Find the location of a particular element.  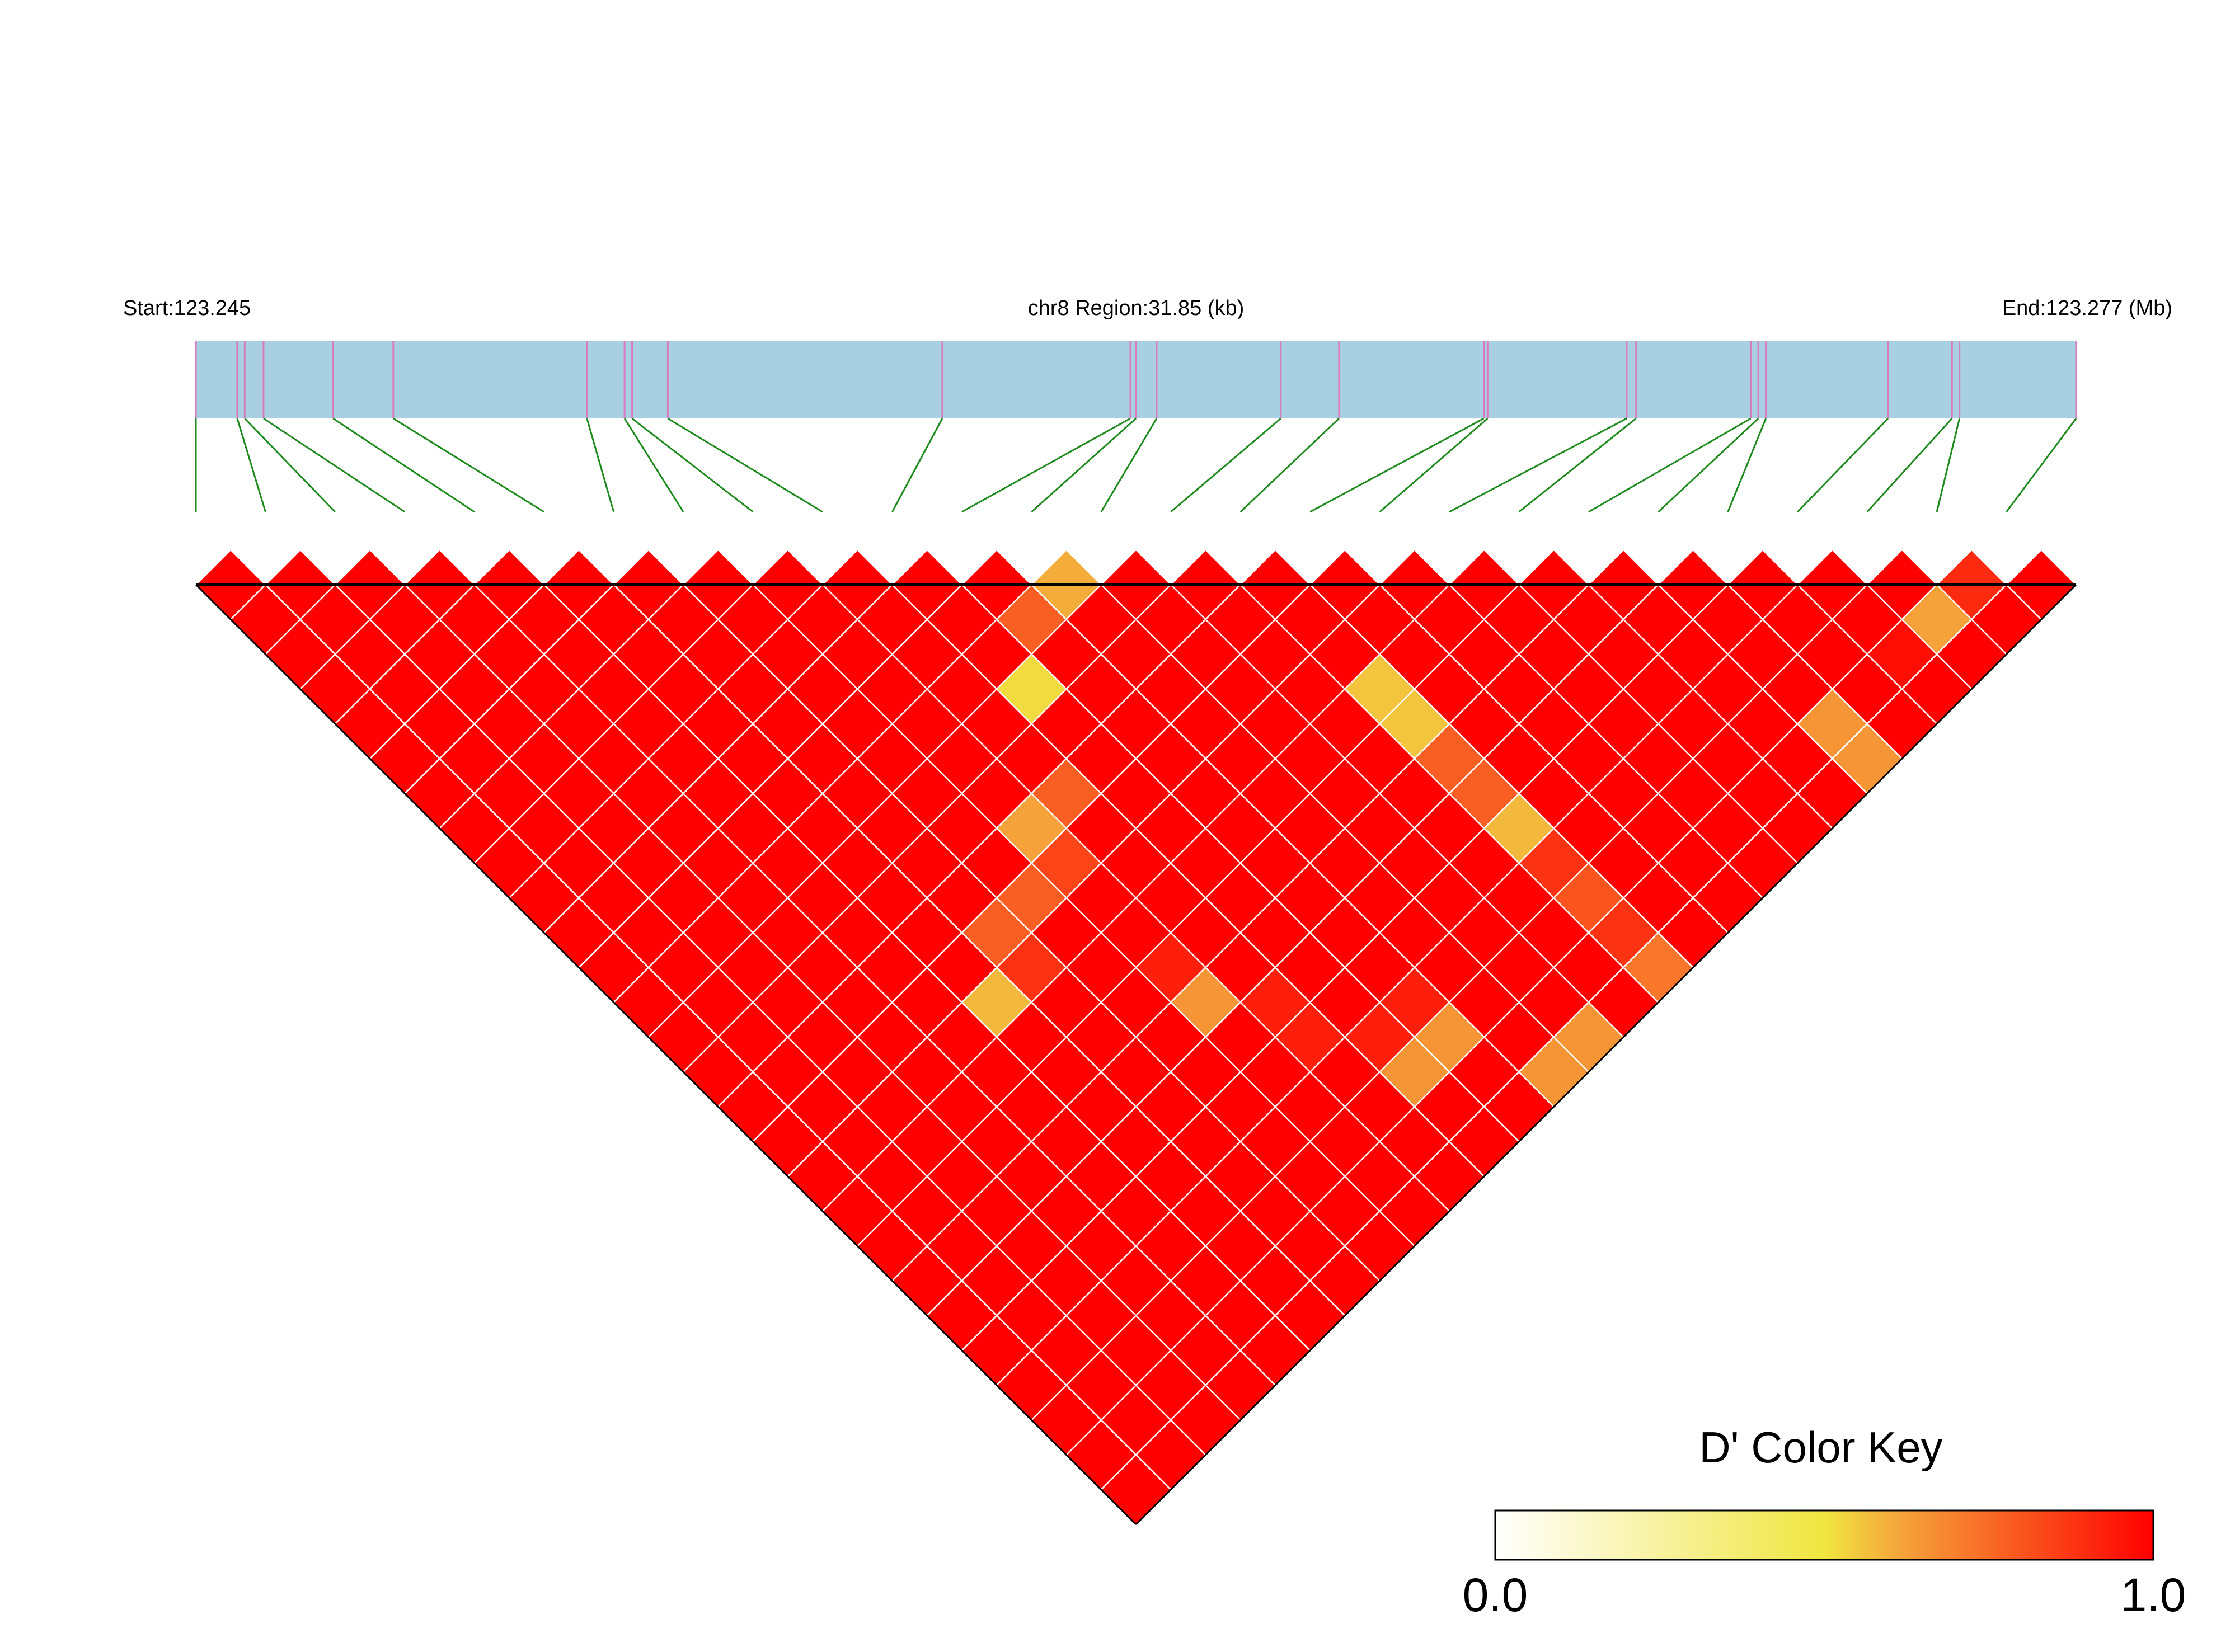

snp-connector-lines is located at coordinates (1136, 465).